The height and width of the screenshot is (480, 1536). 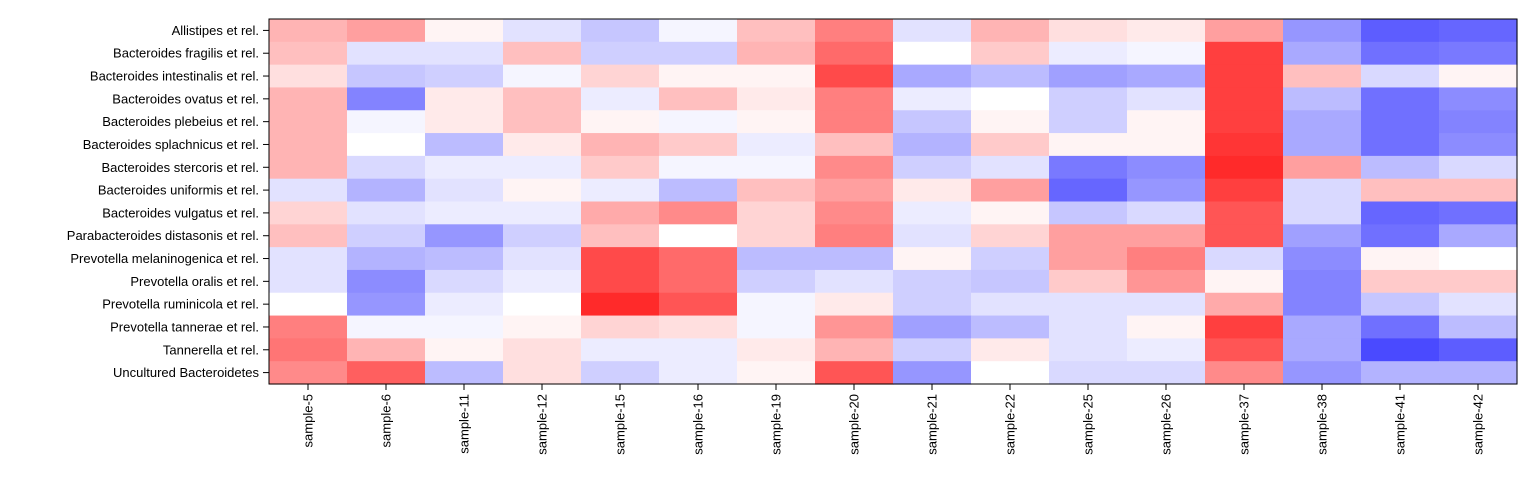 I want to click on column-label: sample-38, so click(x=1322, y=424).